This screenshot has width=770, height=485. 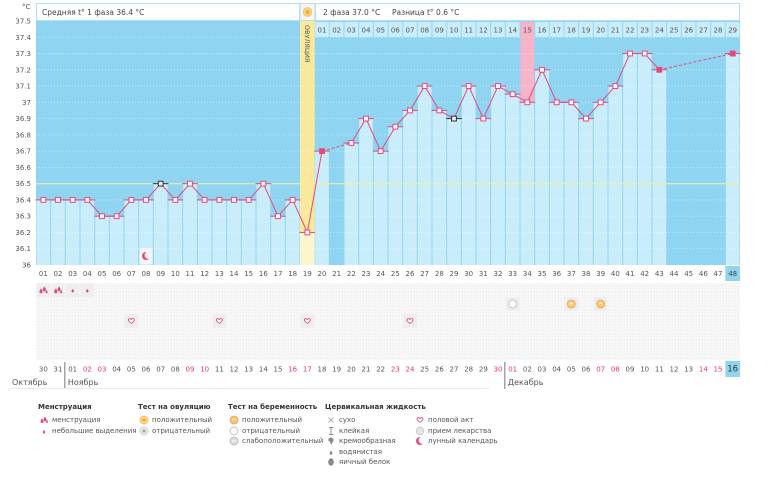 I want to click on x-tick-label: 15, so click(x=248, y=274).